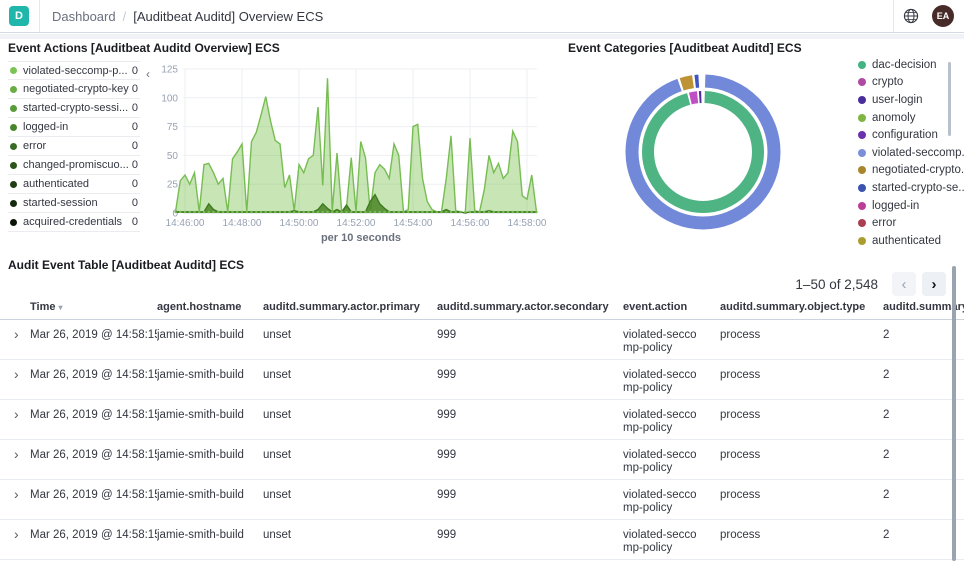 This screenshot has width=964, height=561. I want to click on column-header: auditd.summary.actor.secondary, so click(530, 307).